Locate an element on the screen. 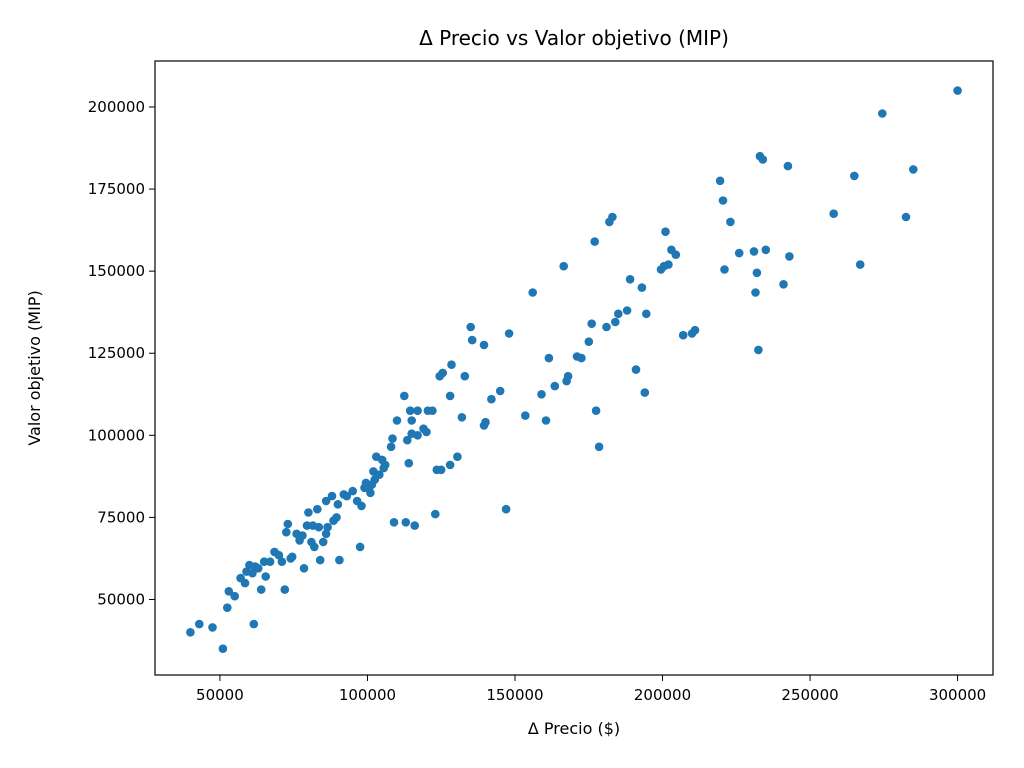 Image resolution: width=1024 pixels, height=768 pixels. y-axis-label: Valor objetivo (MIP) is located at coordinates (34, 367).